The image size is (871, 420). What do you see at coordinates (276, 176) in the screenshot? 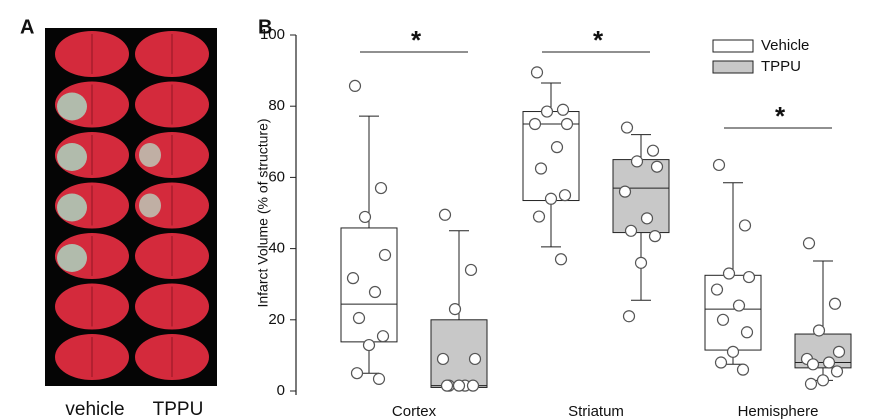
I see `y-tick-label: 60` at bounding box center [276, 176].